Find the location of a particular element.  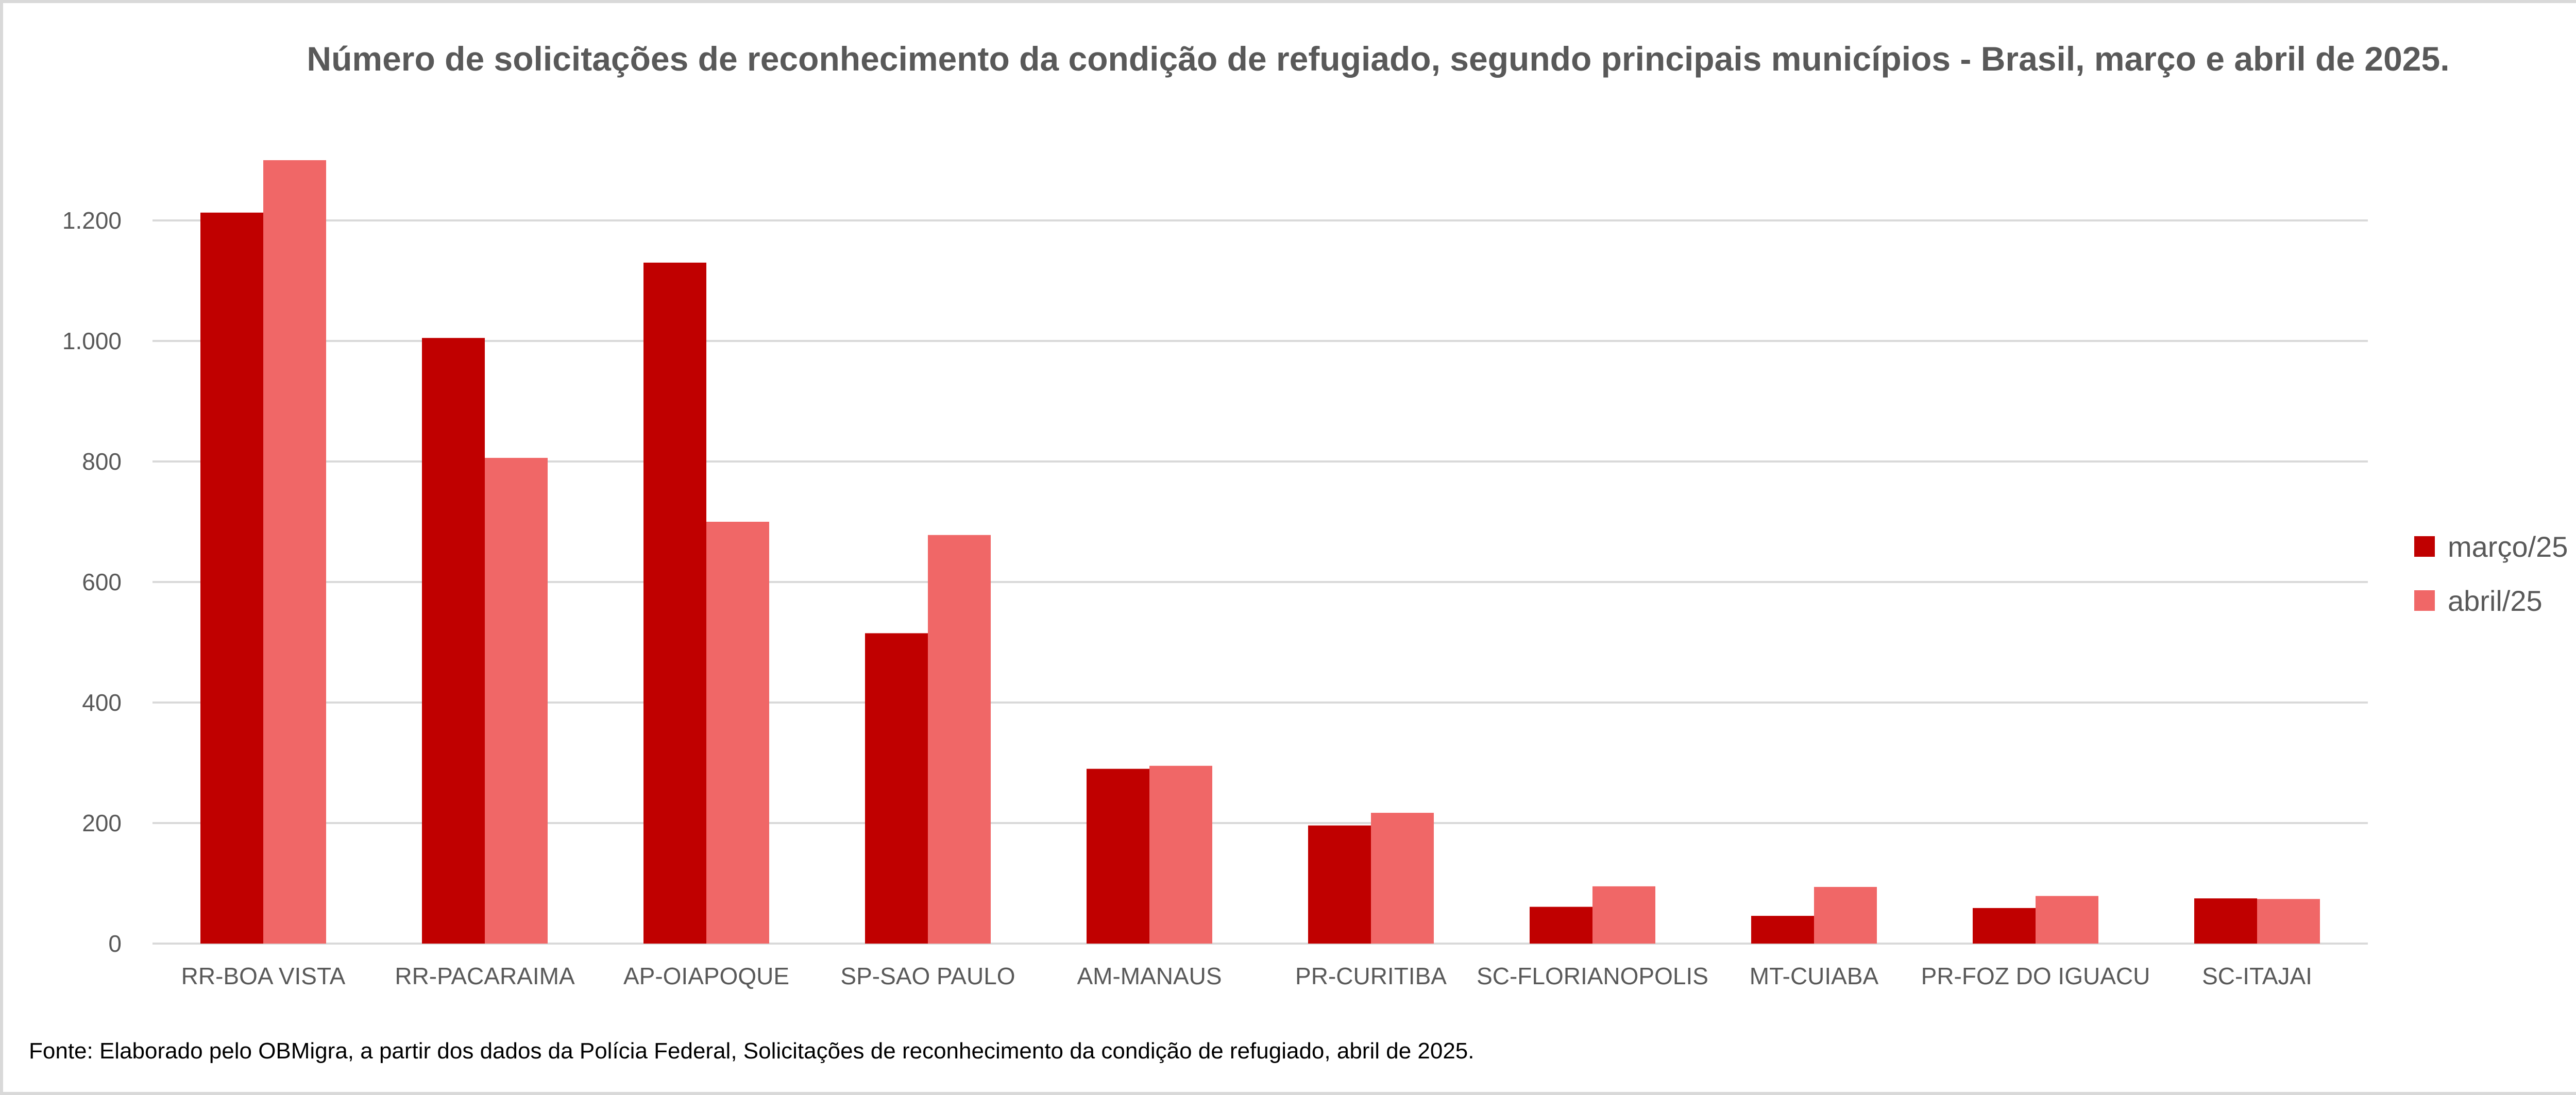

y-tick-label: 1.200 is located at coordinates (92, 220).